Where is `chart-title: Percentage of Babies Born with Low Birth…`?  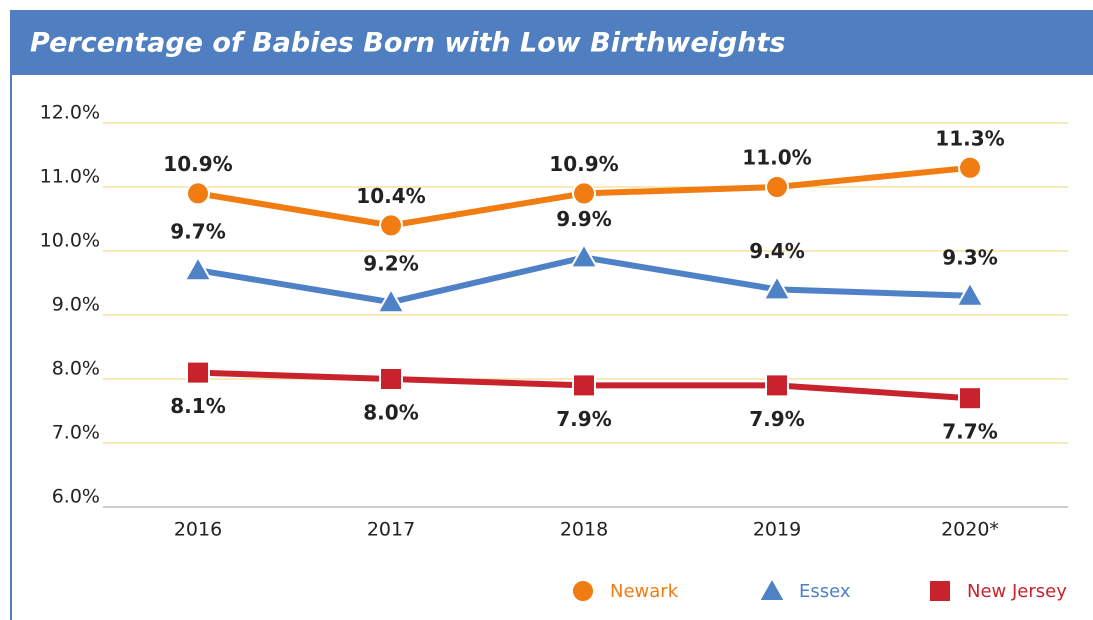 chart-title: Percentage of Babies Born with Low Birth… is located at coordinates (407, 43).